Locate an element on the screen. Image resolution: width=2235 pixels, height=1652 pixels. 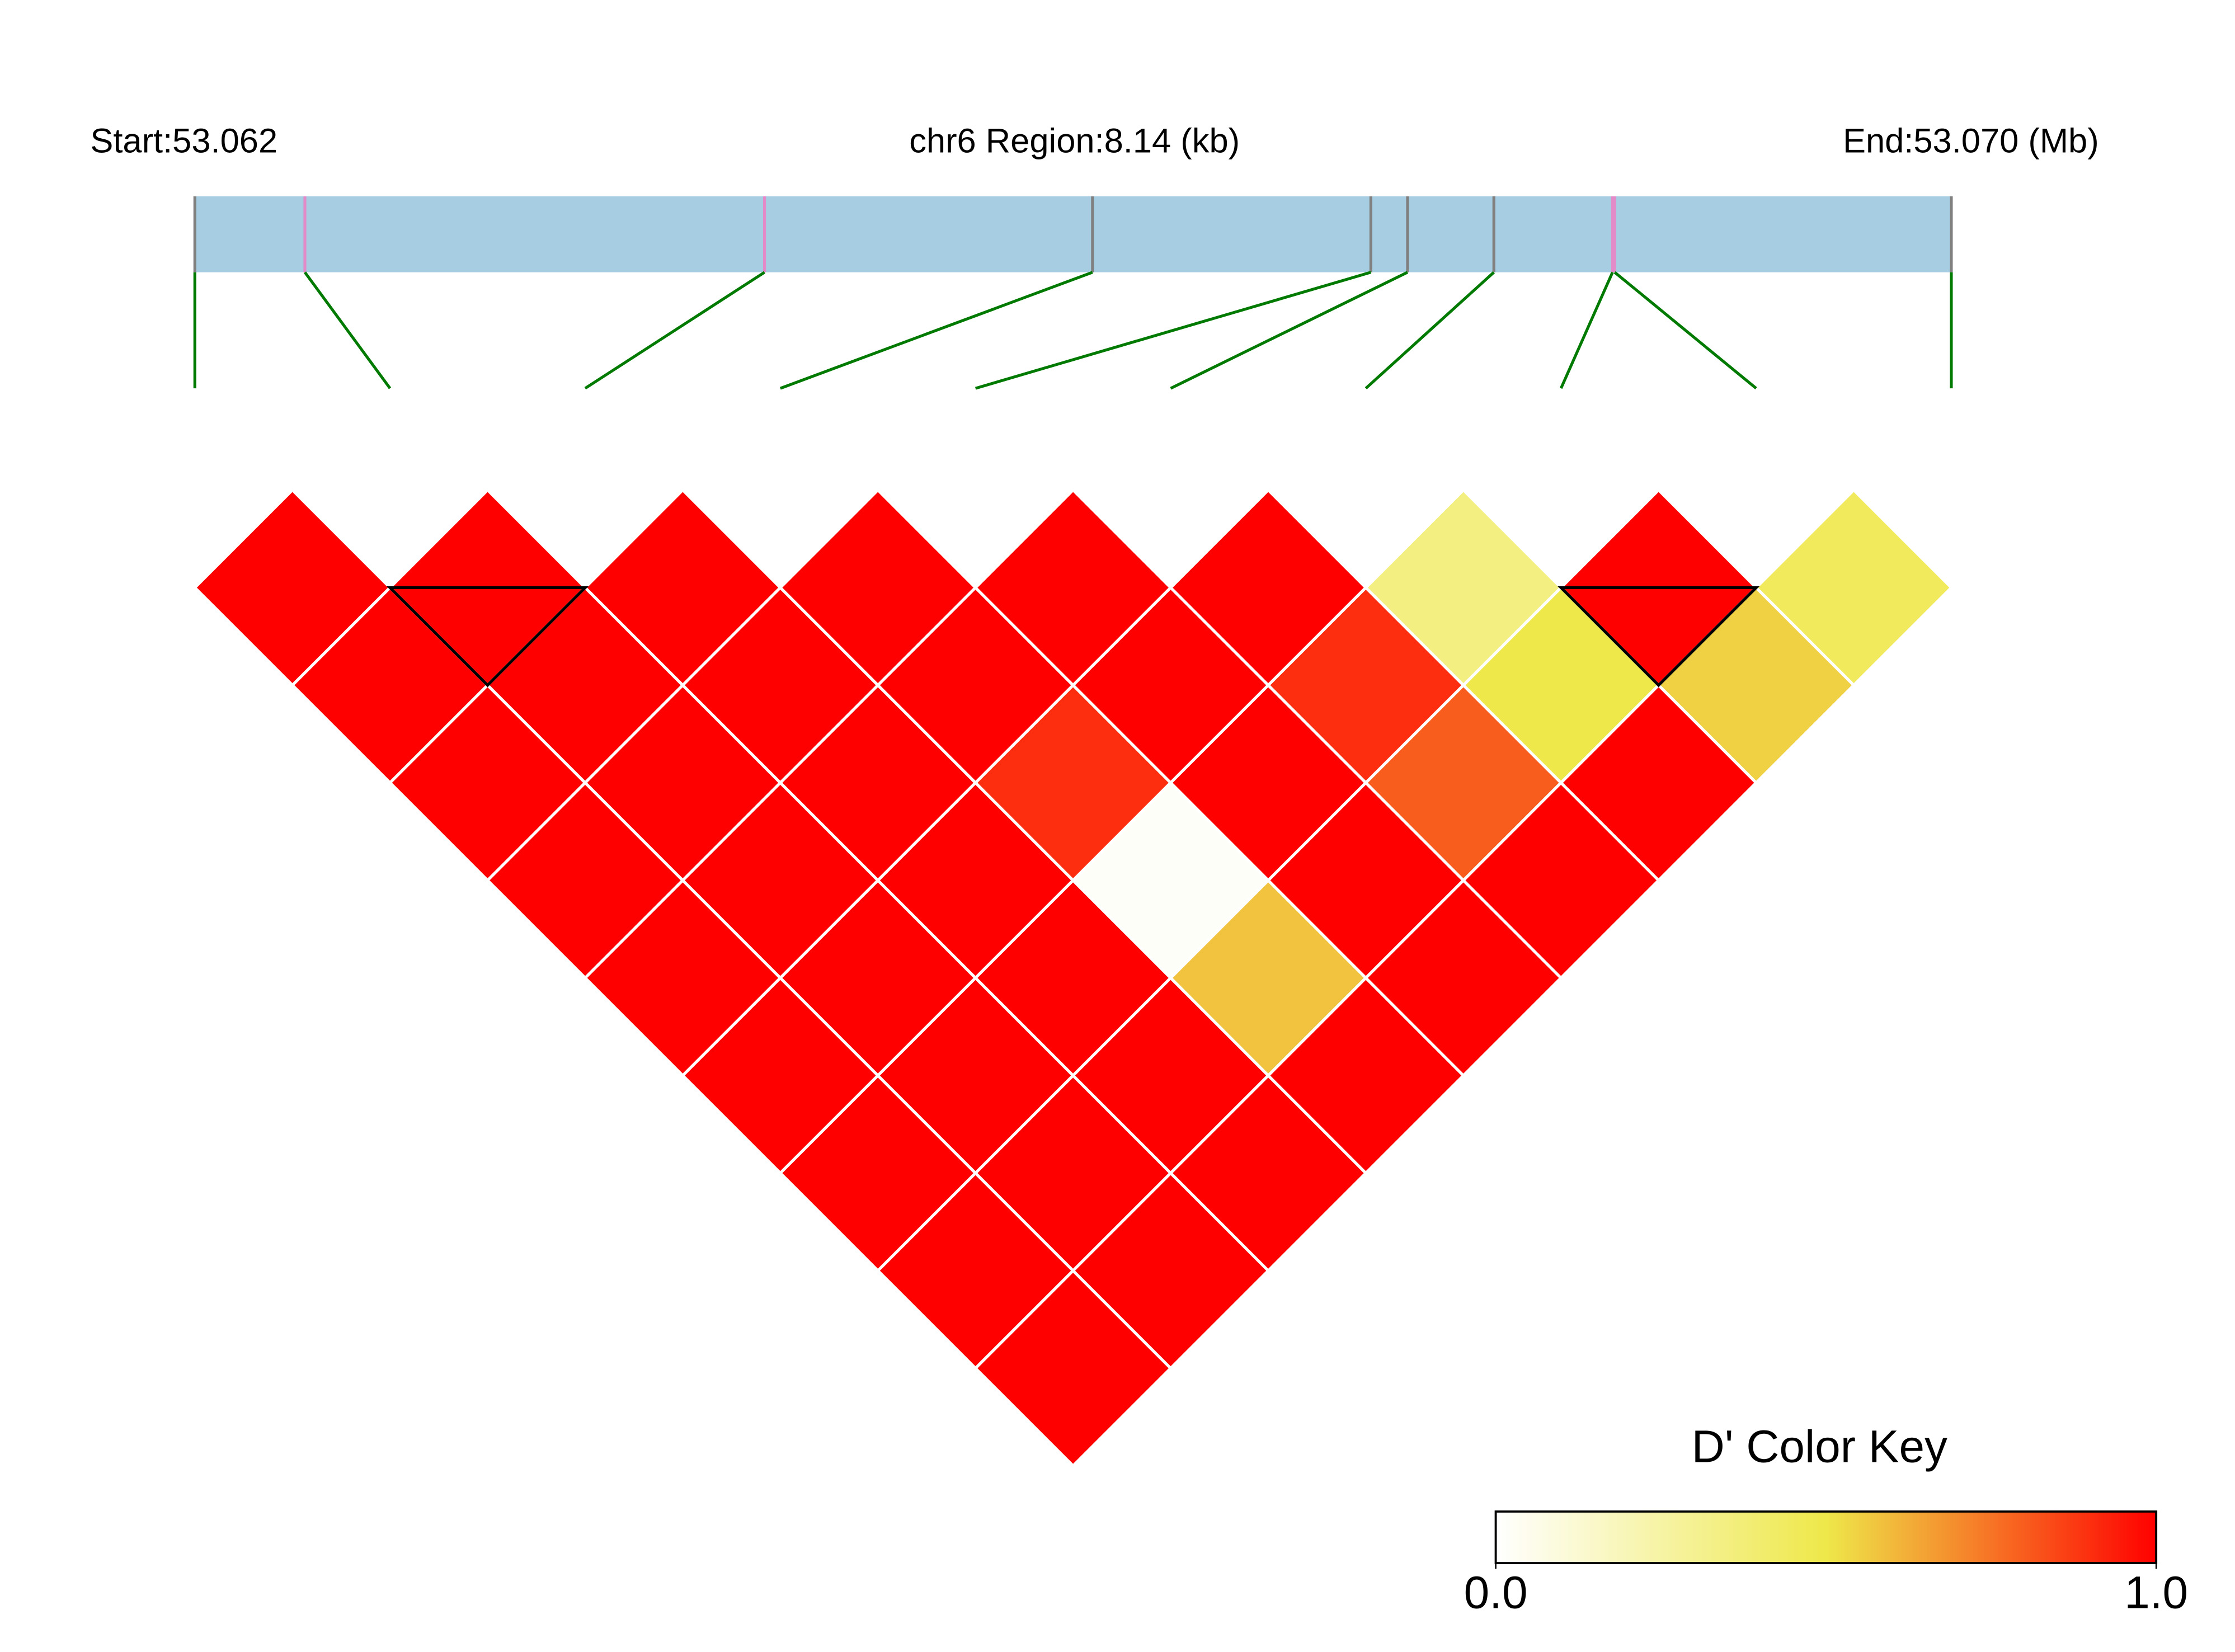
colorbar-tick-label: 1.0 is located at coordinates (2156, 1593).